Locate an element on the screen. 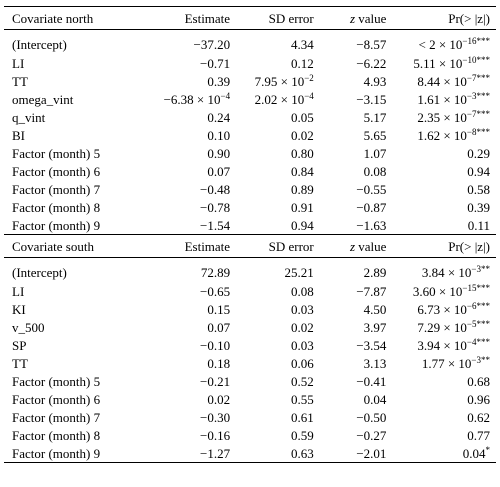 The width and height of the screenshot is (500, 487). south-z-value-header: z value is located at coordinates (350, 246).